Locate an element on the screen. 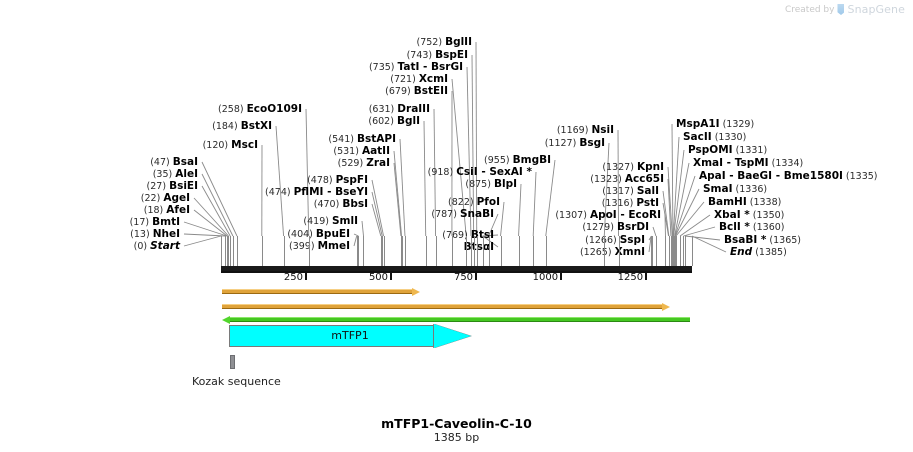 This screenshot has width=913, height=452. enzyme-label: (1323) Acc65I is located at coordinates (332, 179).